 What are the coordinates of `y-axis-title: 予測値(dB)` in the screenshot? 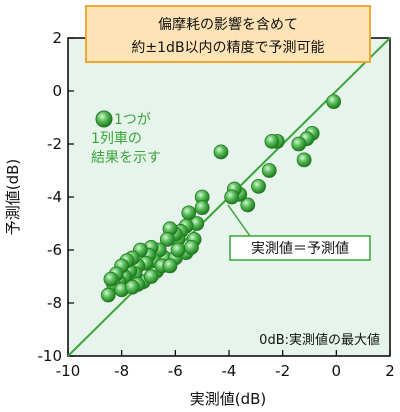 It's located at (13, 197).